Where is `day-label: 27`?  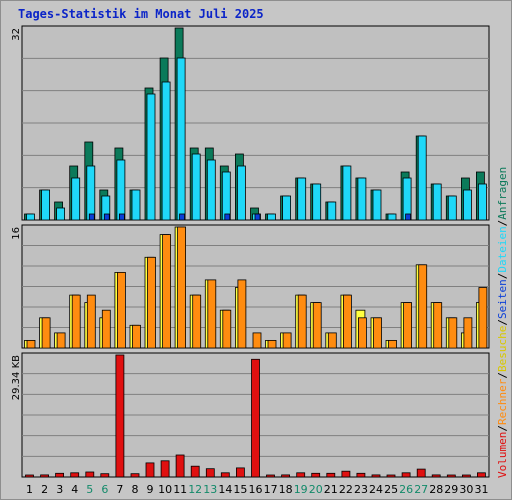 day-label: 27 is located at coordinates (421, 489).